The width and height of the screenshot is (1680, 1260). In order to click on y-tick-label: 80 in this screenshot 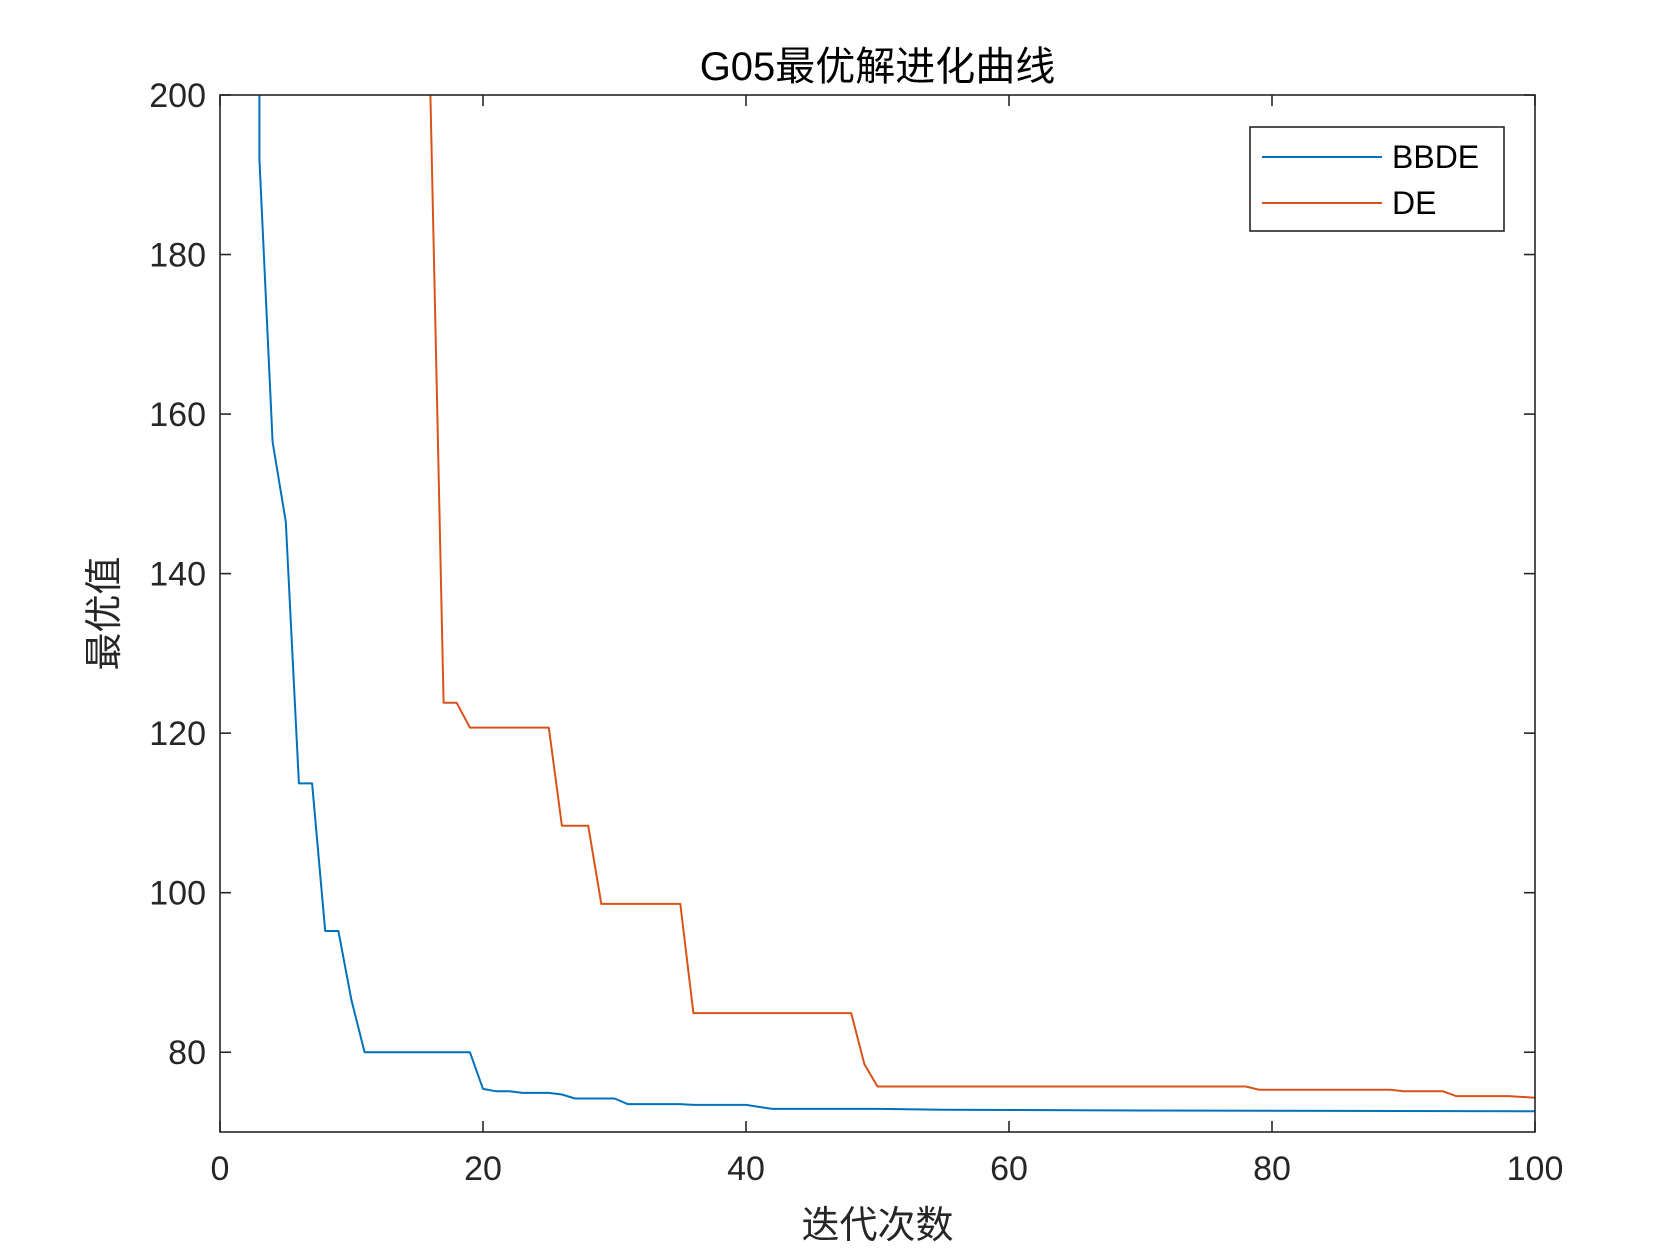, I will do `click(187, 1053)`.